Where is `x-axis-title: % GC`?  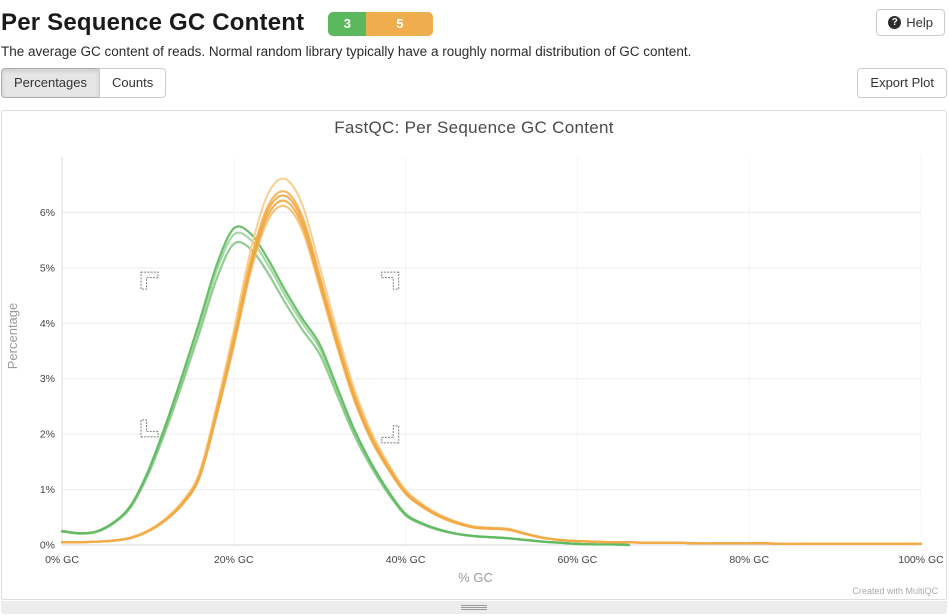
x-axis-title: % GC is located at coordinates (475, 577).